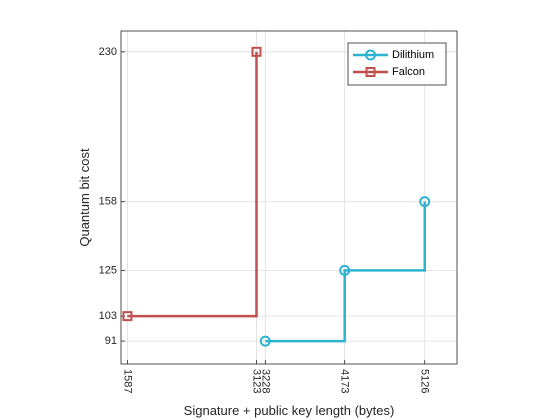 This screenshot has width=560, height=420. I want to click on legend-entry: Falcon, so click(389, 72).